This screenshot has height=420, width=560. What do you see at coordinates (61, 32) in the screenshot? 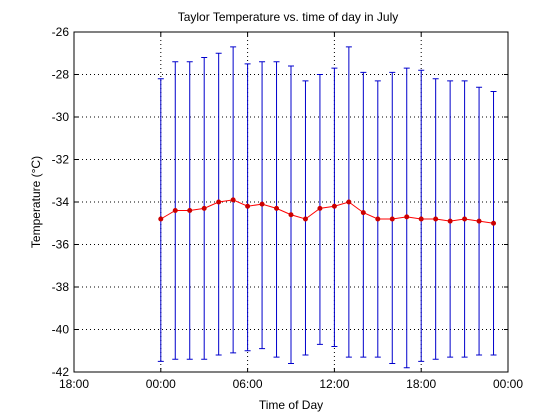
I see `y-tick-label: -26` at bounding box center [61, 32].